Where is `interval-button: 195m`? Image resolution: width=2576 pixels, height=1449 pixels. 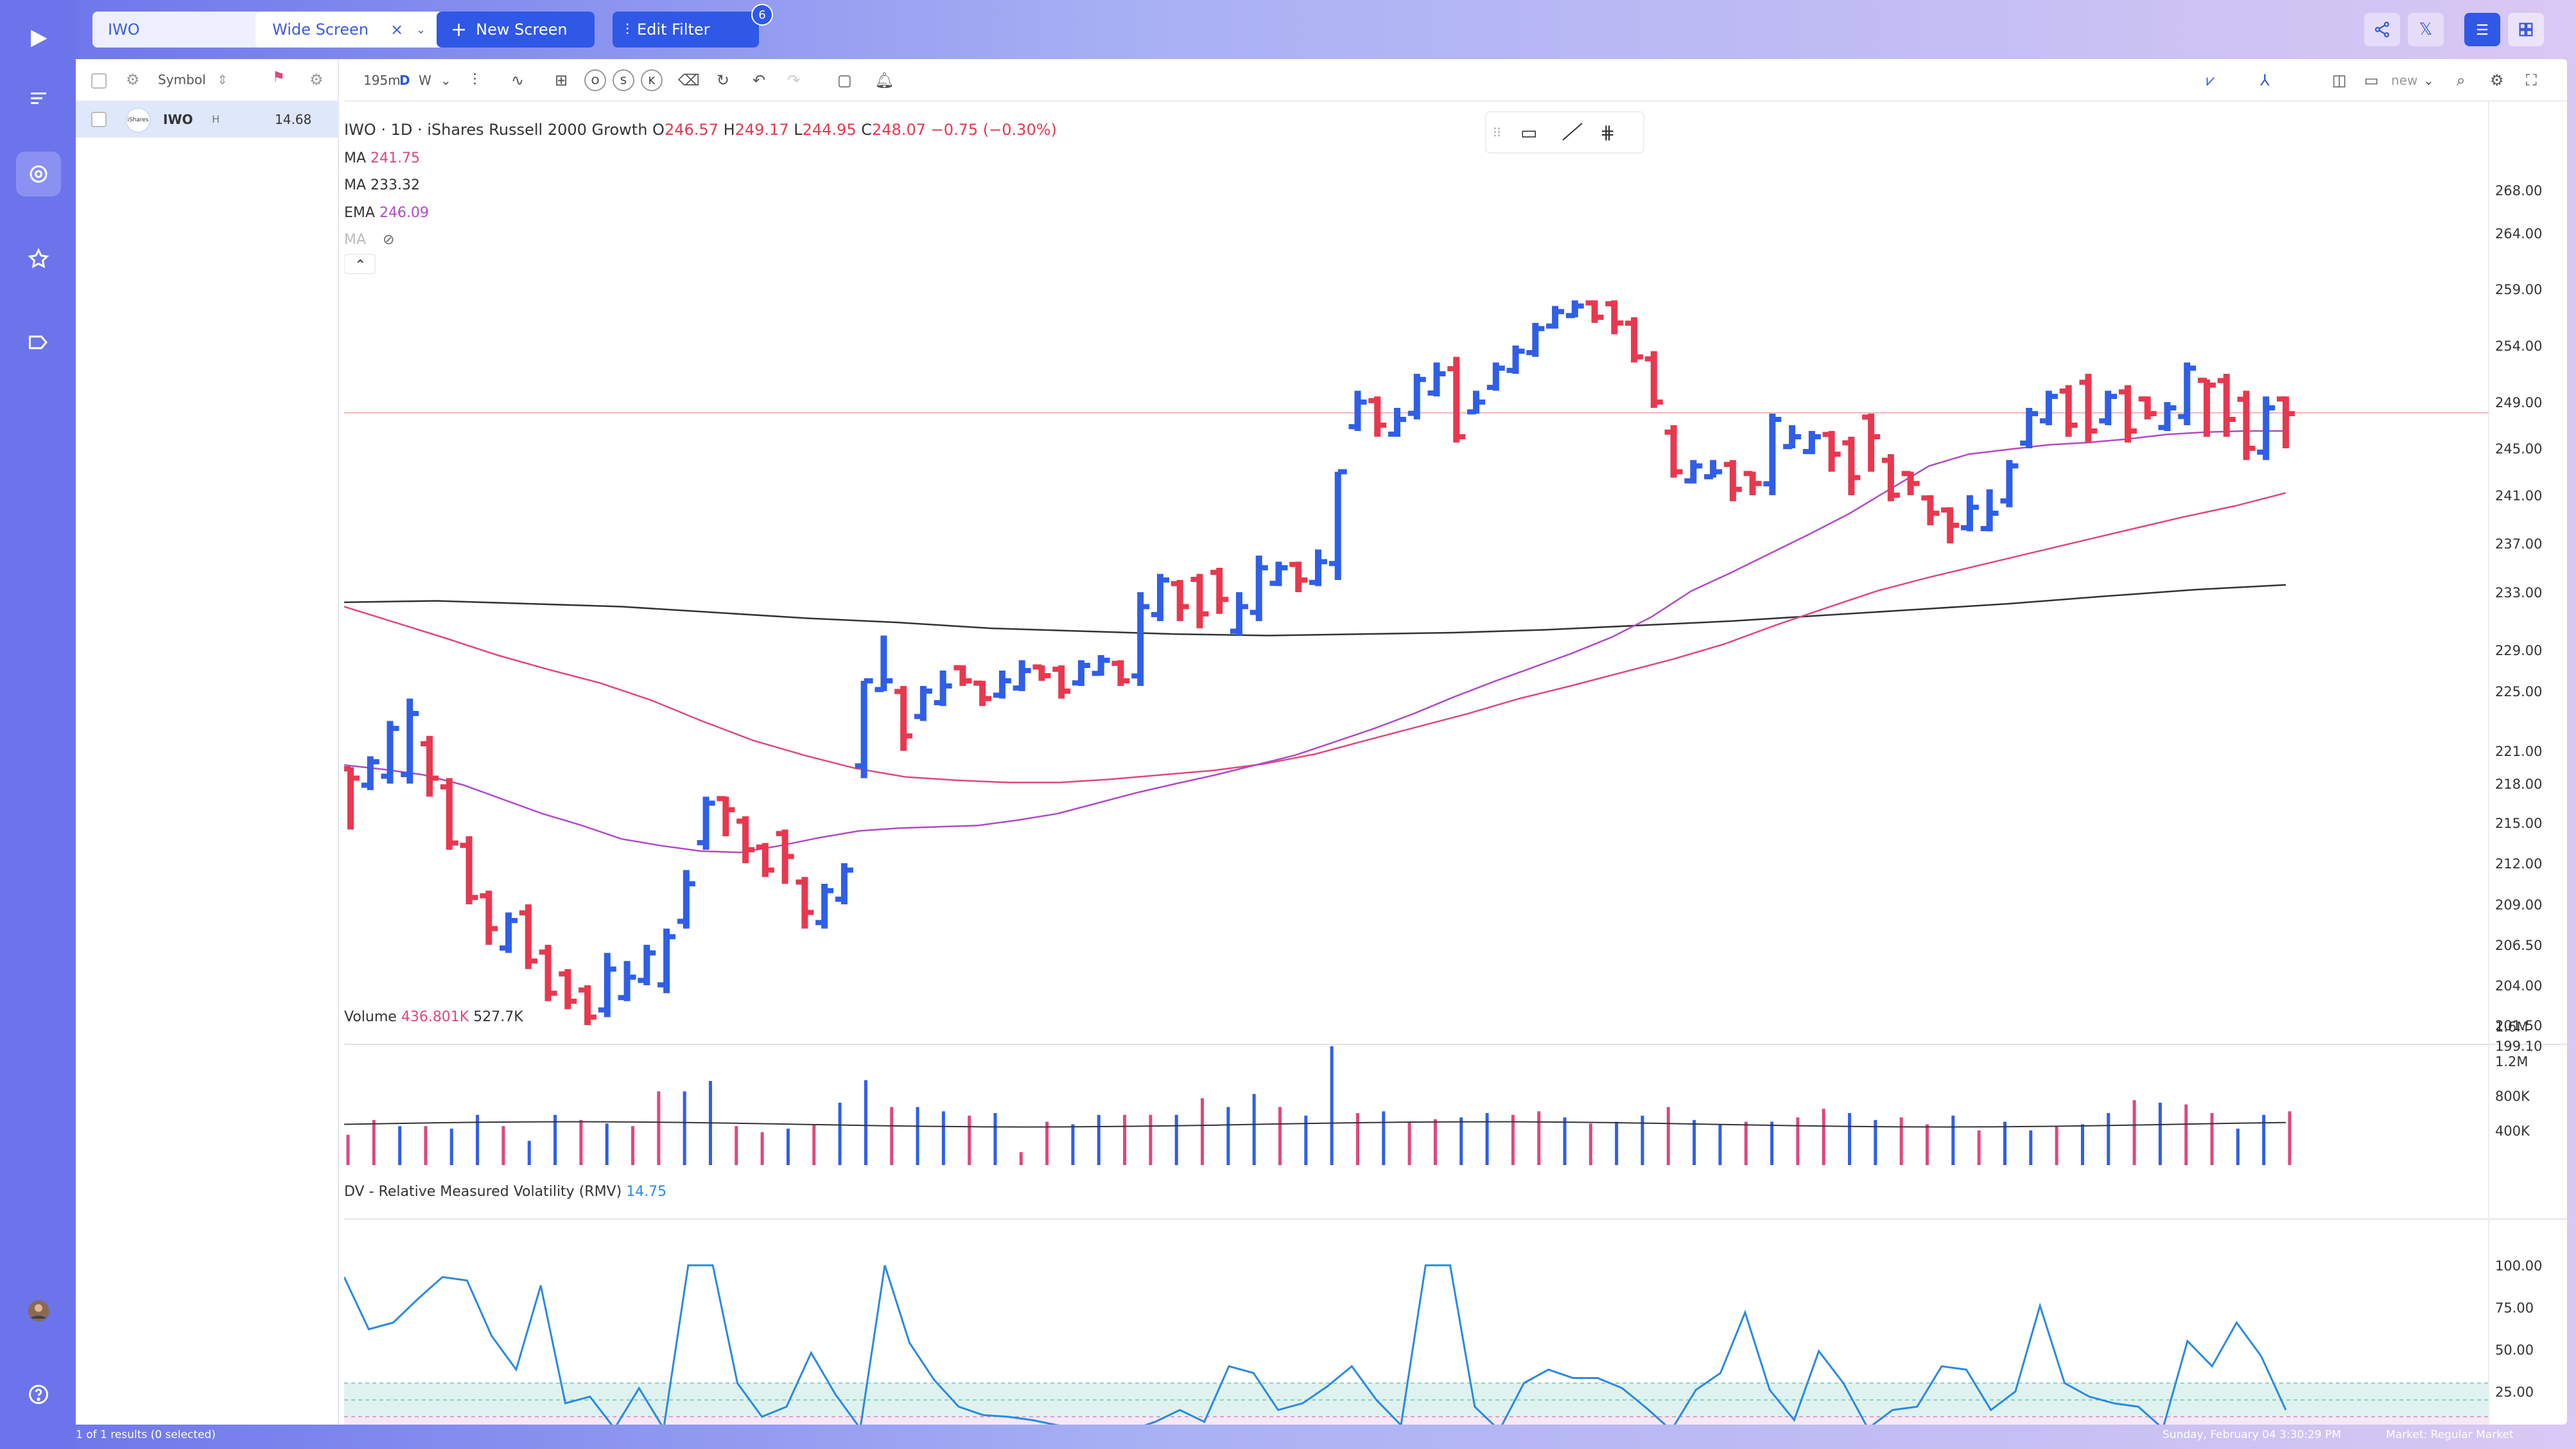
interval-button: 195m is located at coordinates (382, 80).